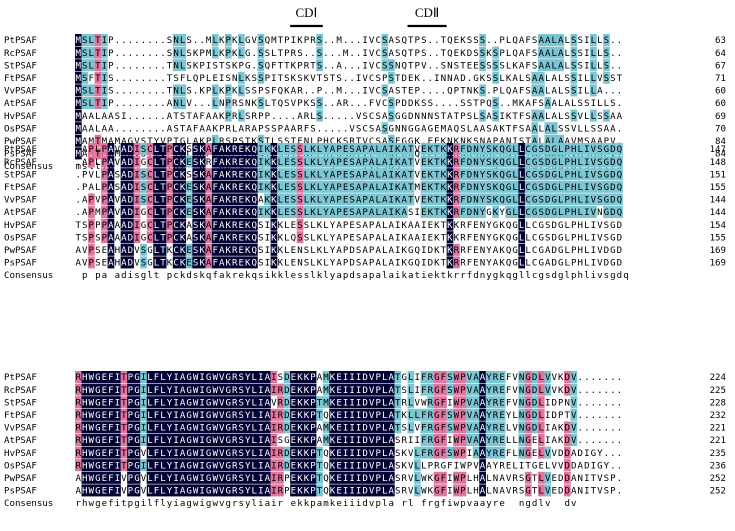  I want to click on residue: Q, so click(619, 150).